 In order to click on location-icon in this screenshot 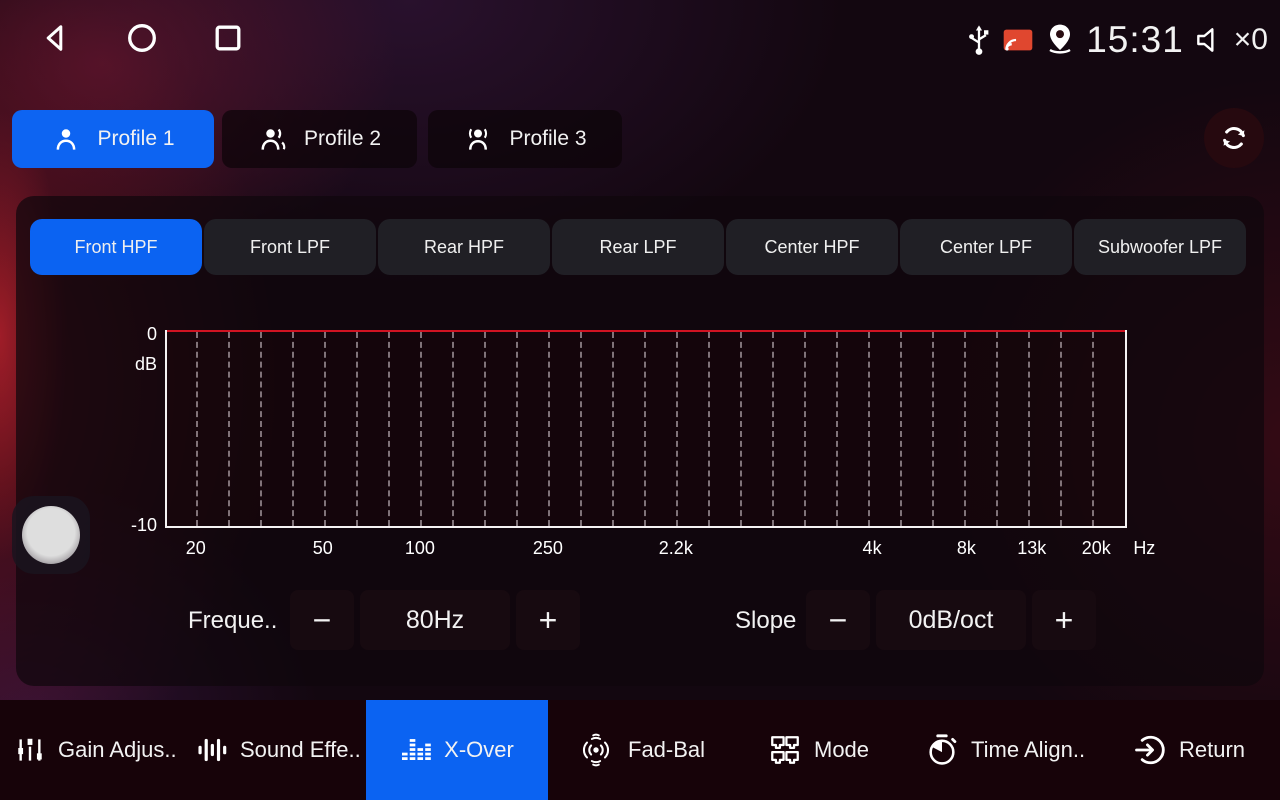, I will do `click(1060, 39)`.